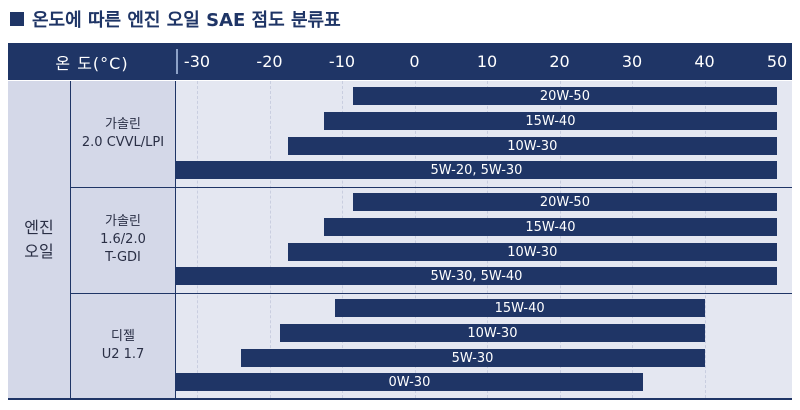  I want to click on x-tick-label: 50, so click(777, 61).